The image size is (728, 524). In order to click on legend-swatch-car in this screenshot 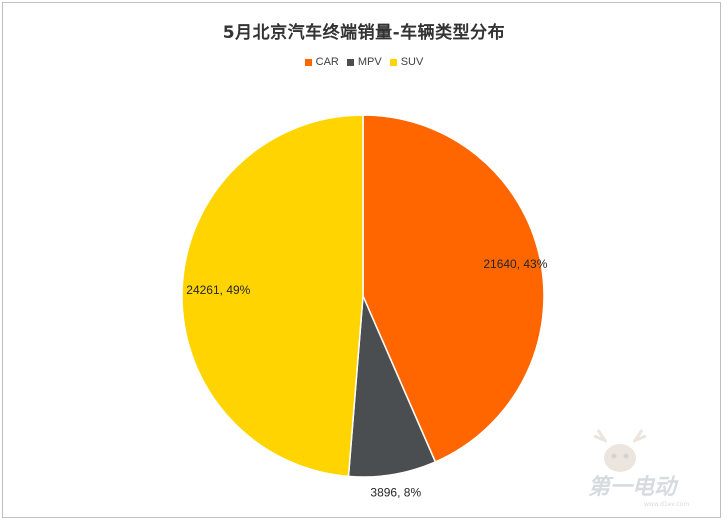, I will do `click(308, 62)`.